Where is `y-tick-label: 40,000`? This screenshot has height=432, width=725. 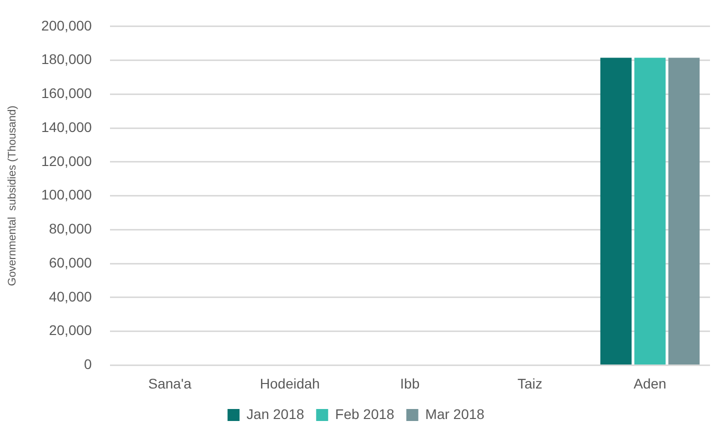 y-tick-label: 40,000 is located at coordinates (70, 296).